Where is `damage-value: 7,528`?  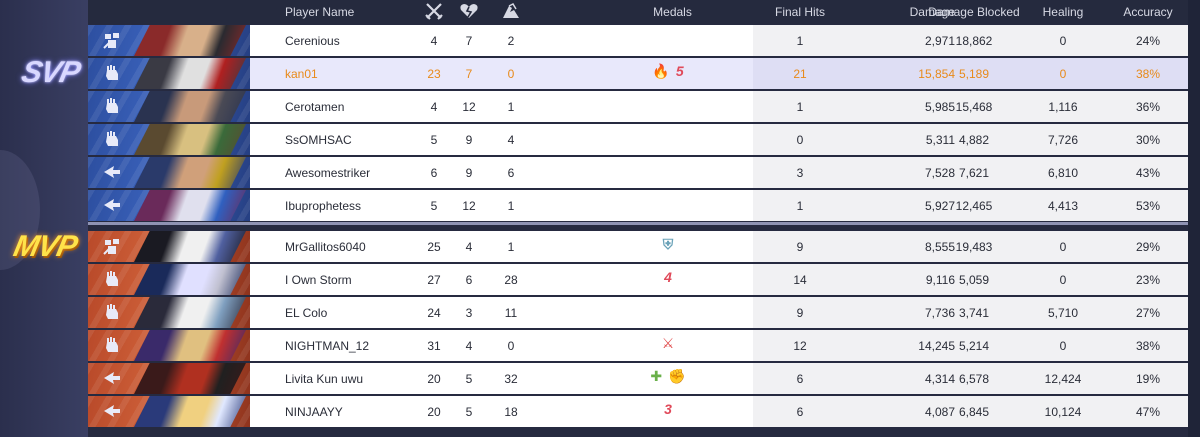 damage-value: 7,528 is located at coordinates (939, 173).